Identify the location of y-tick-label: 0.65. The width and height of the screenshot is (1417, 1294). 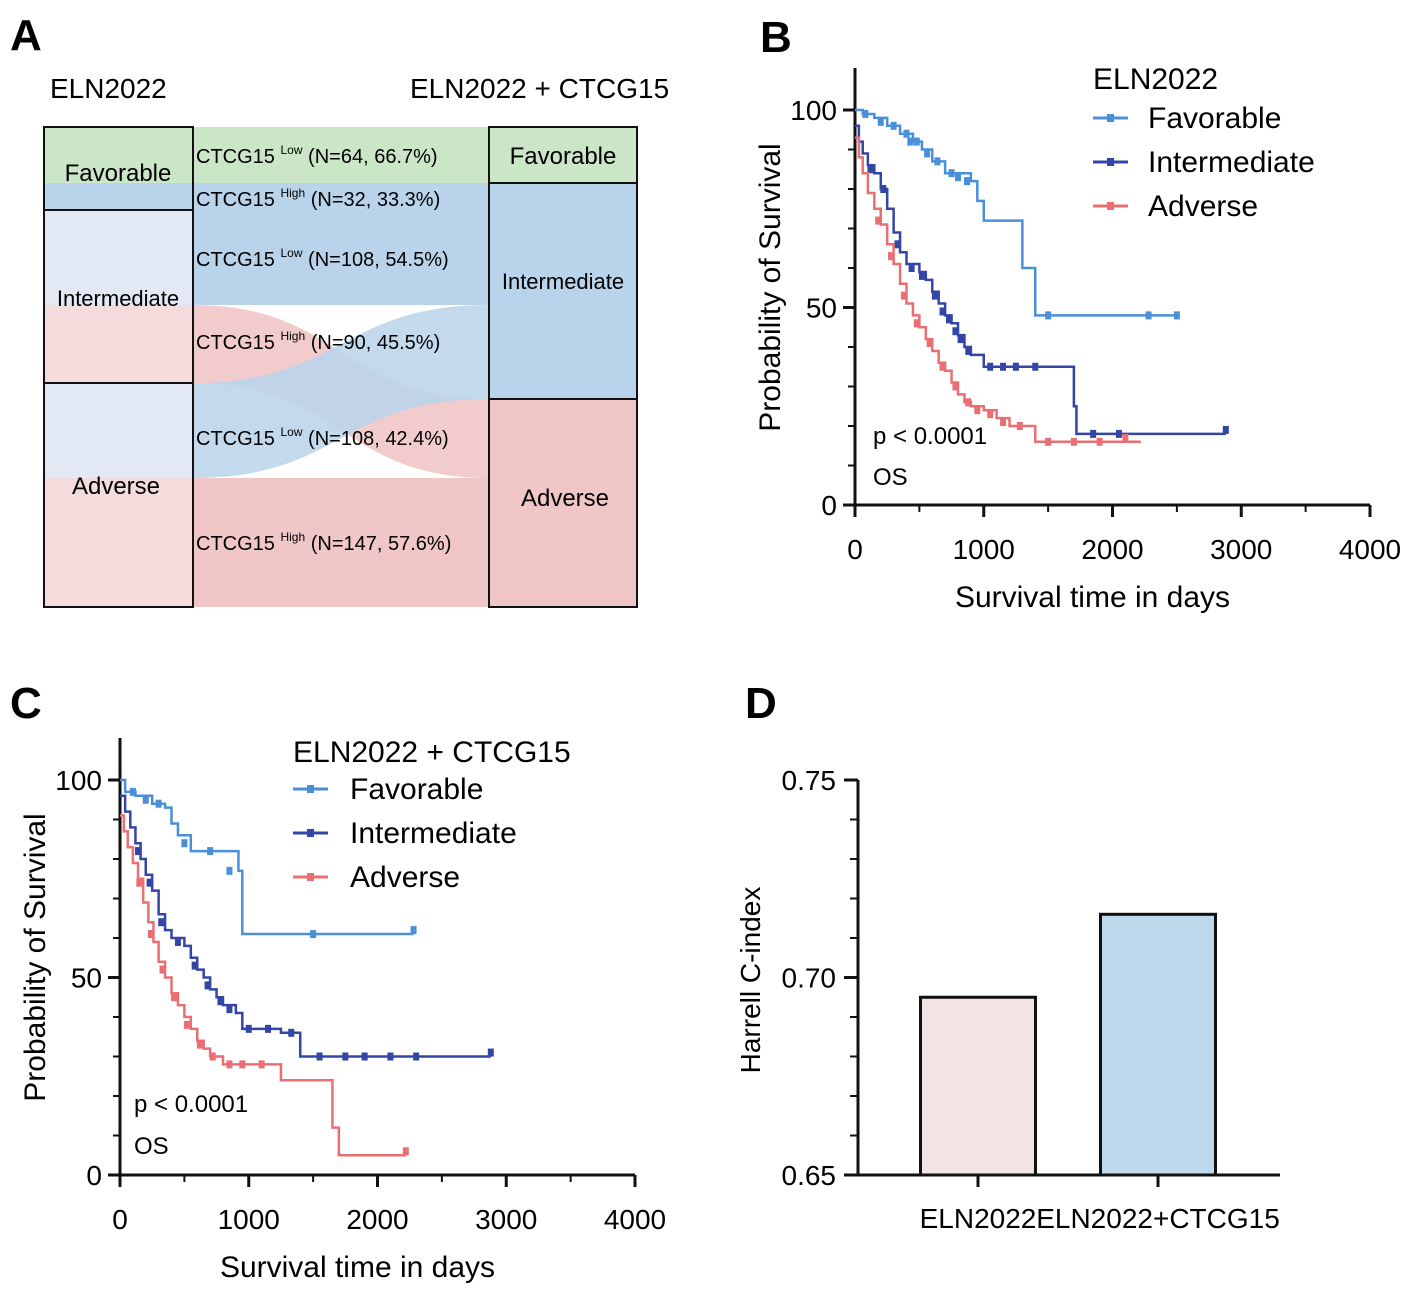
(809, 1175).